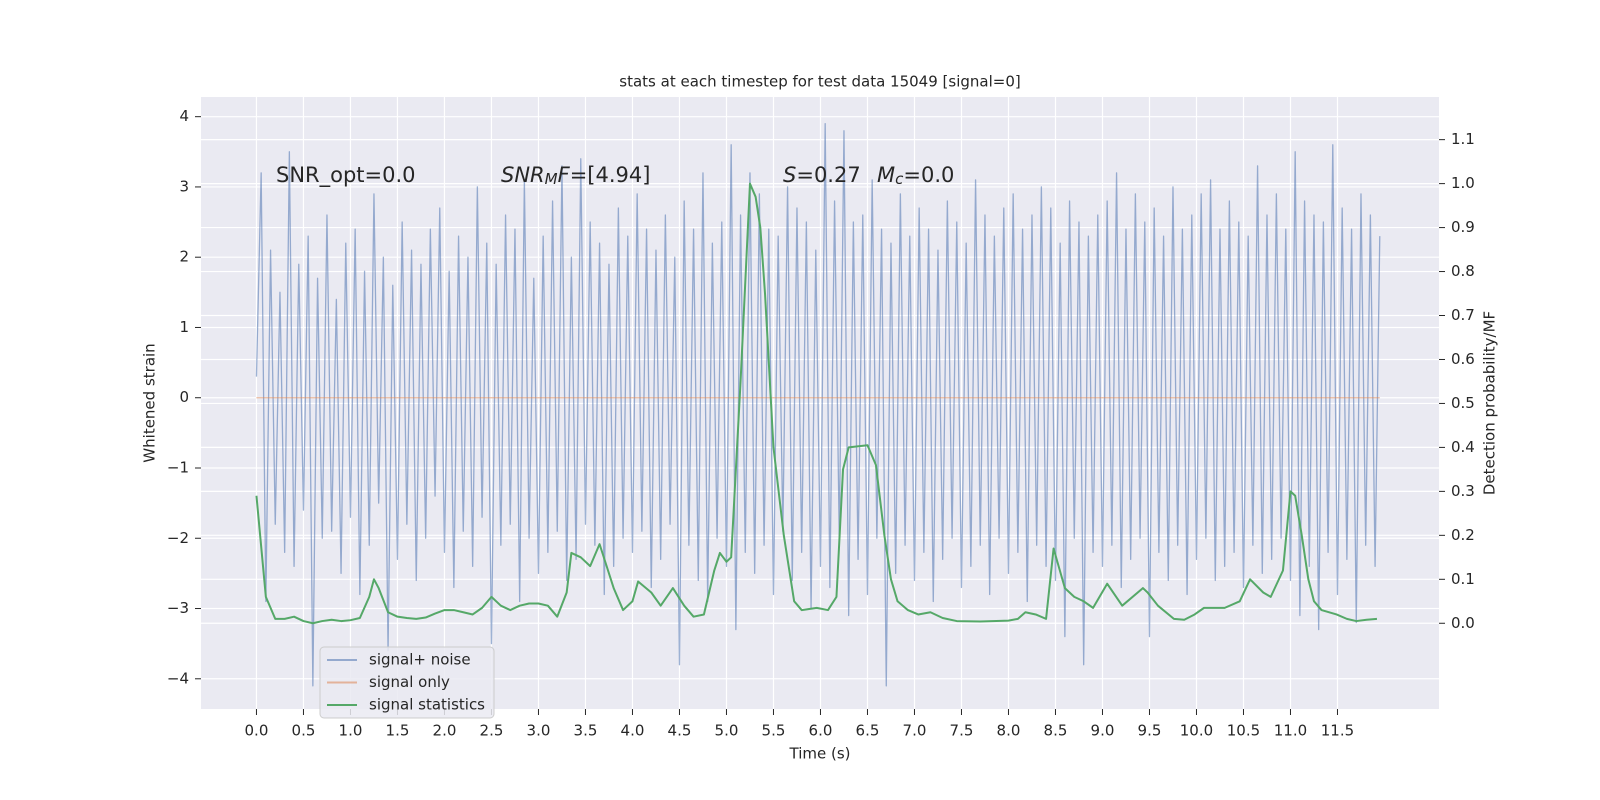  I want to click on x-tick-label: 10.5, so click(1243, 731).